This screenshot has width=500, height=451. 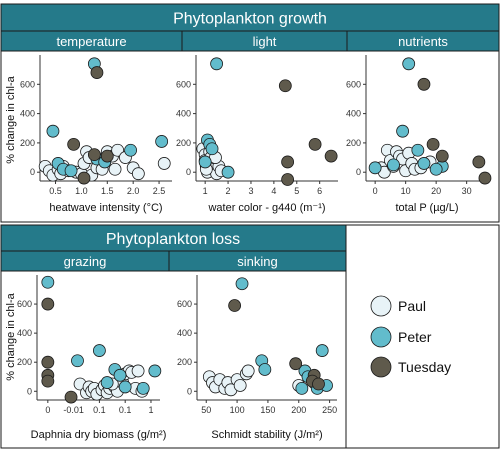 What do you see at coordinates (24, 333) in the screenshot?
I see `y-tick-label-grazing: 400` at bounding box center [24, 333].